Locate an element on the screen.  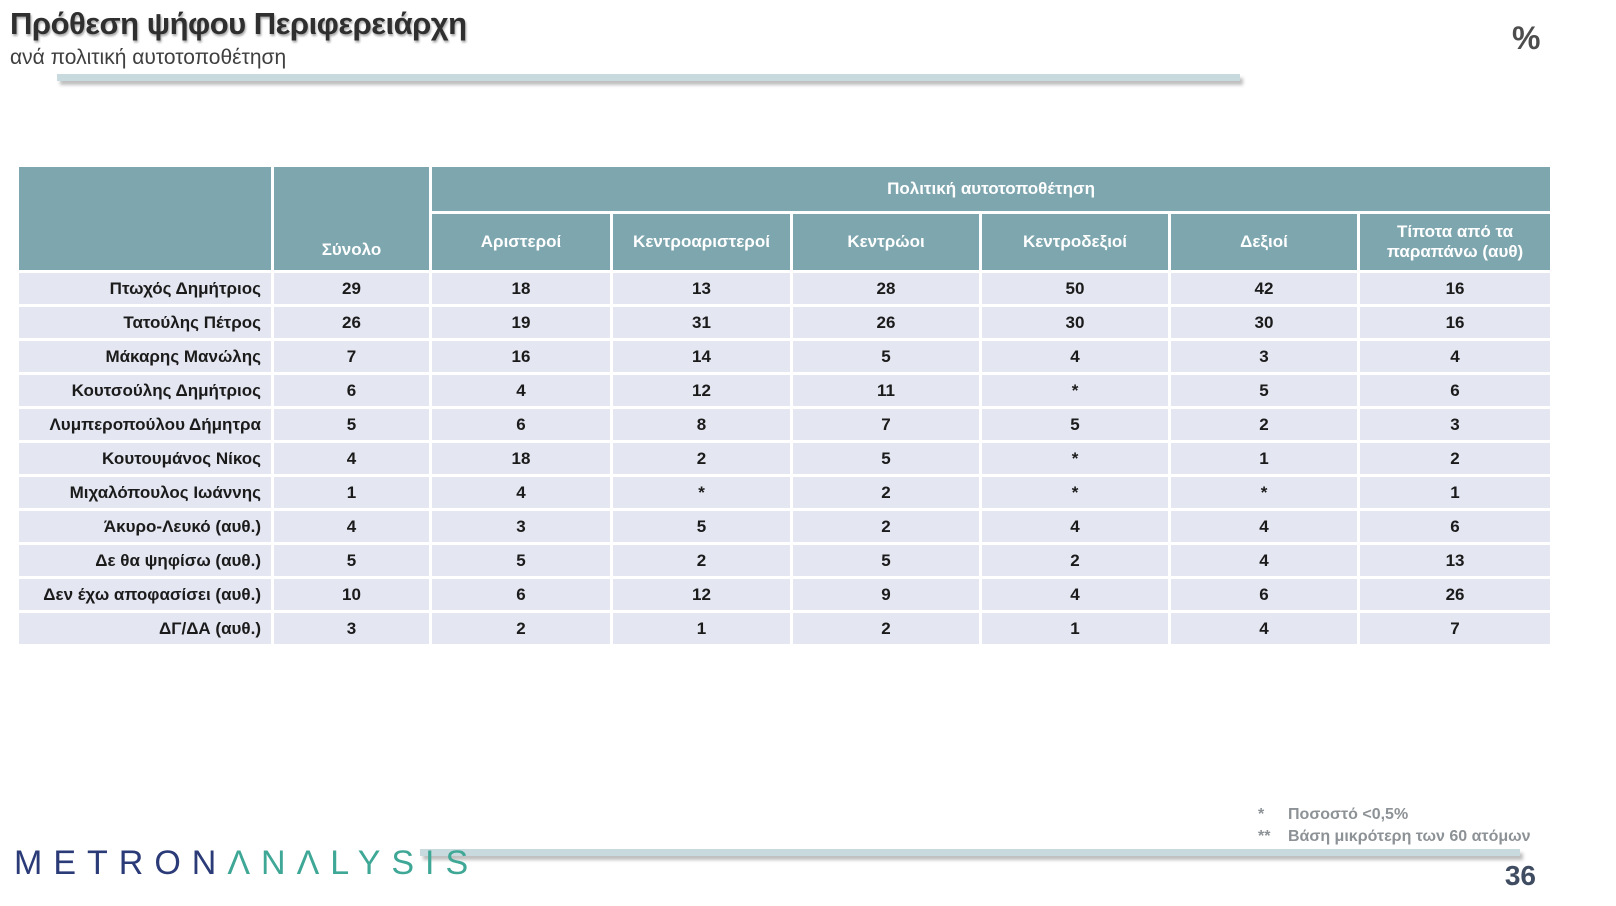
value-cell: 19 is located at coordinates (521, 322).